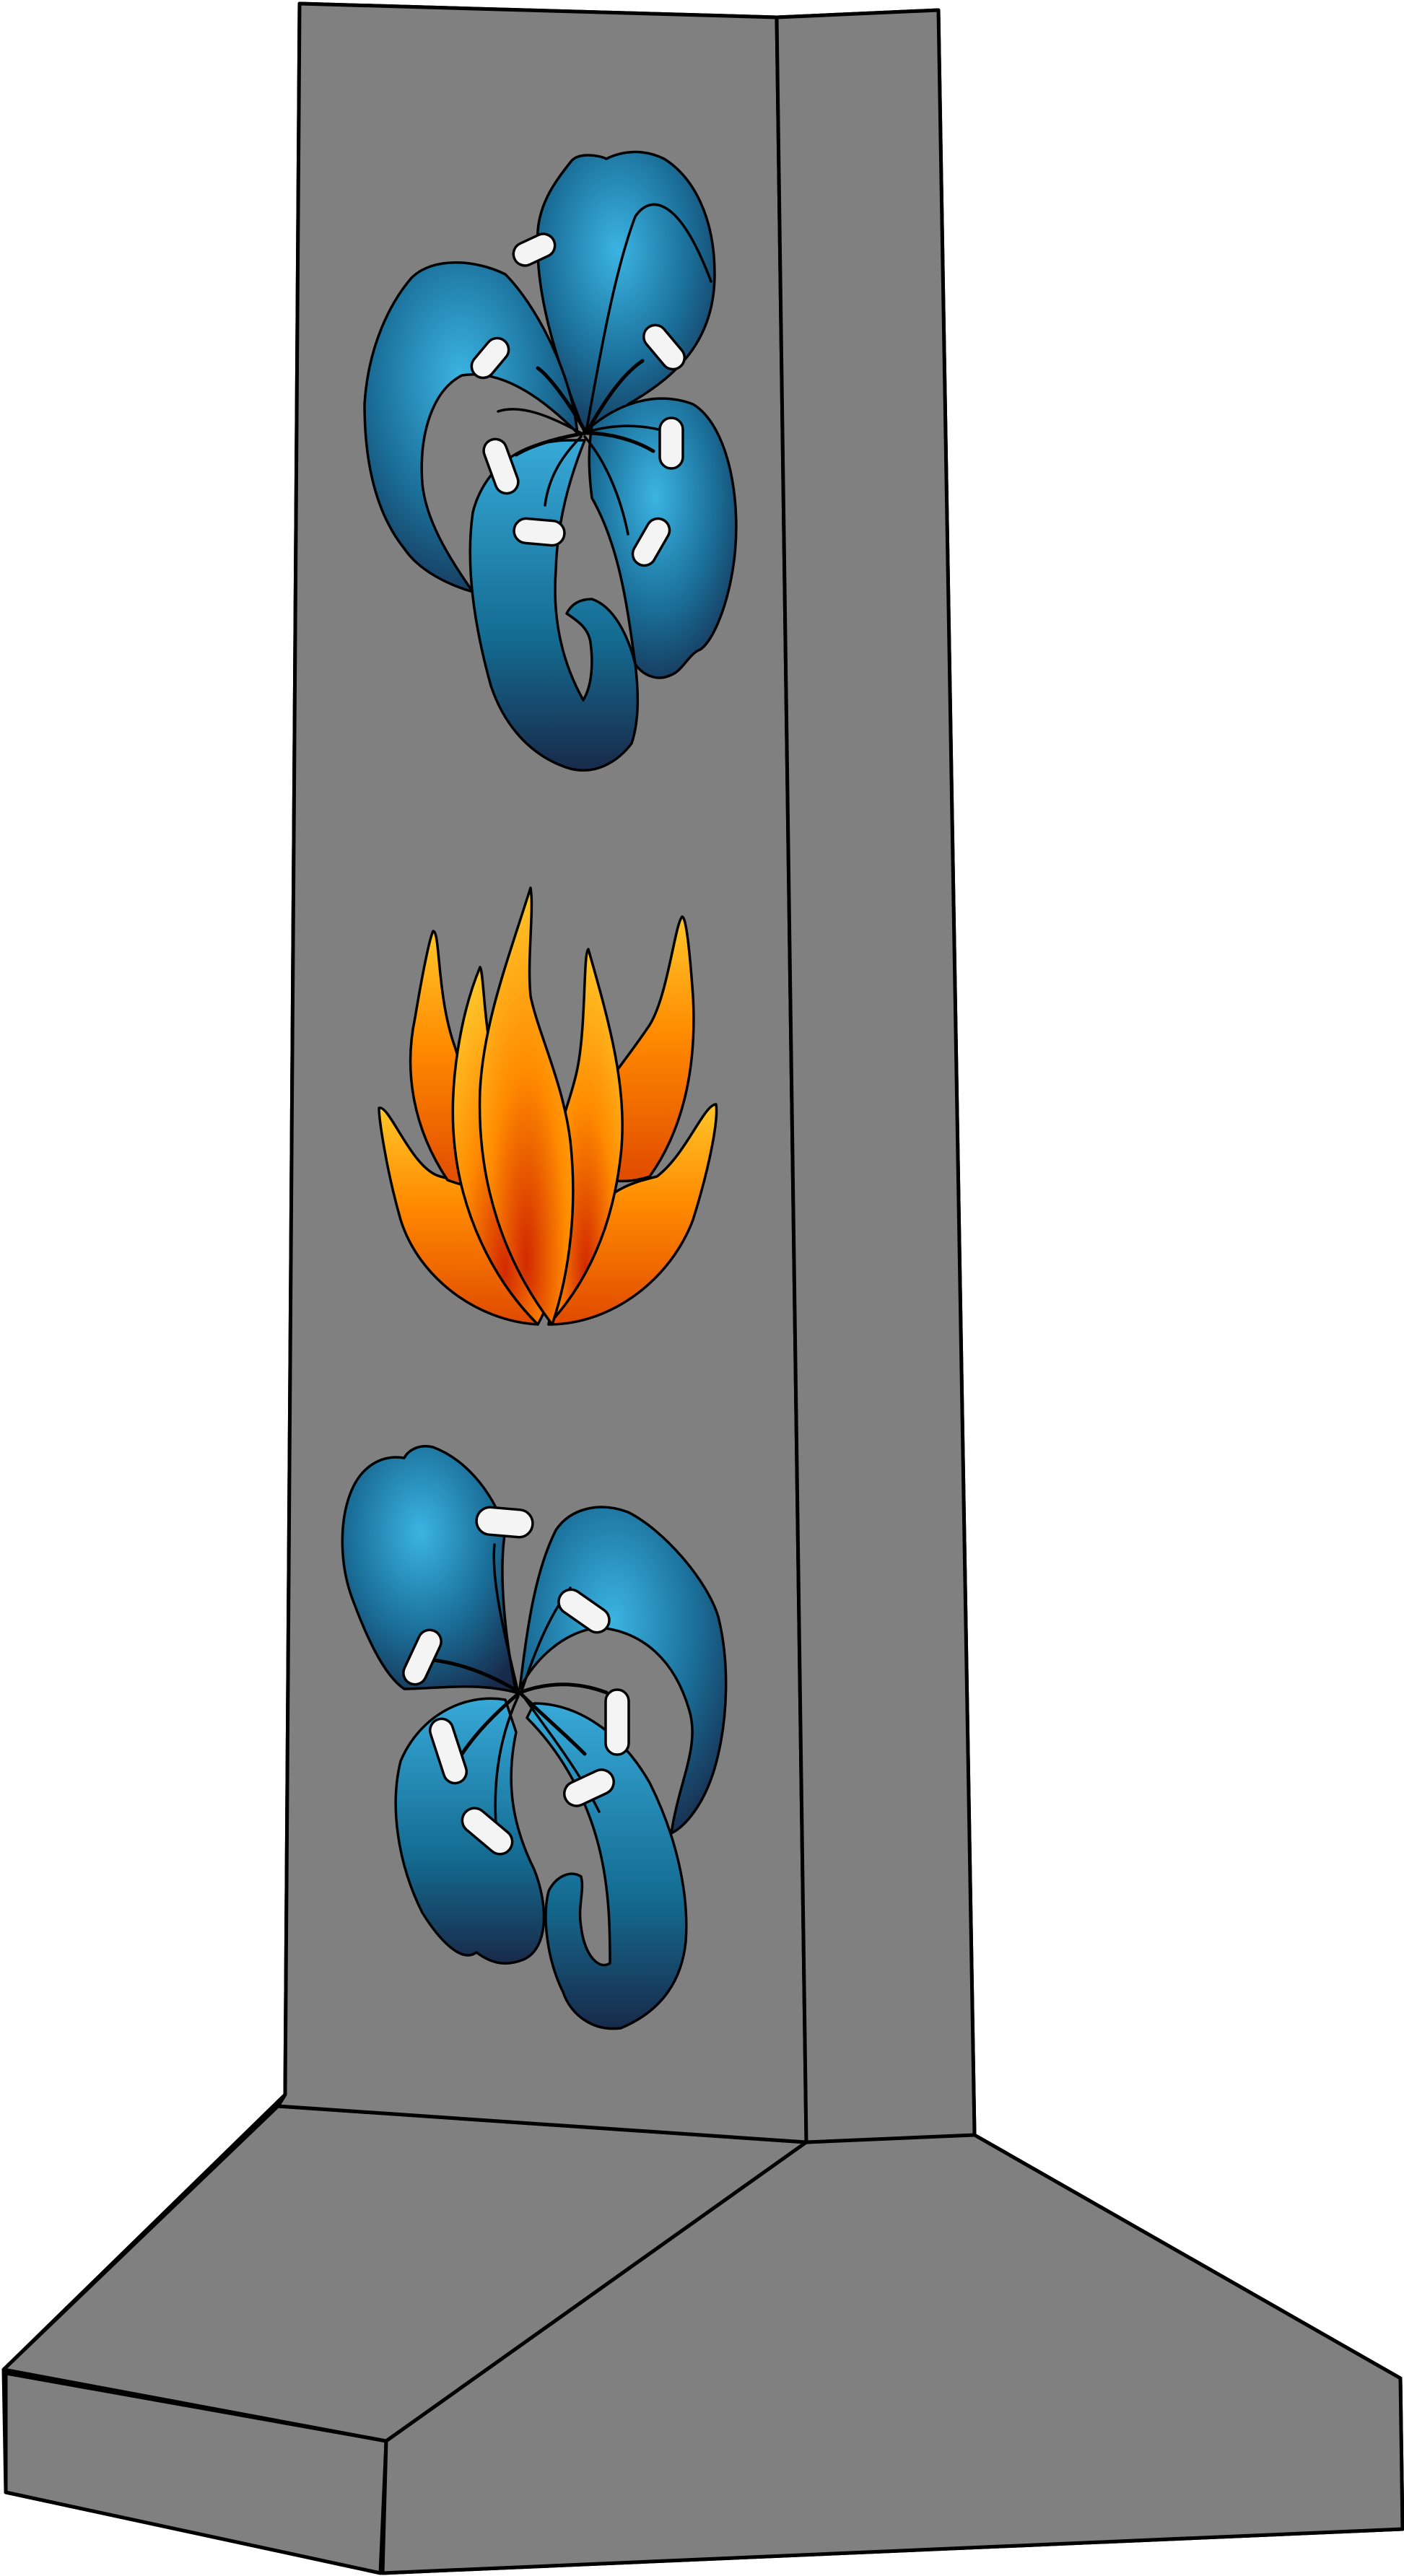  I want to click on orange-flame-flower, so click(548, 1106).